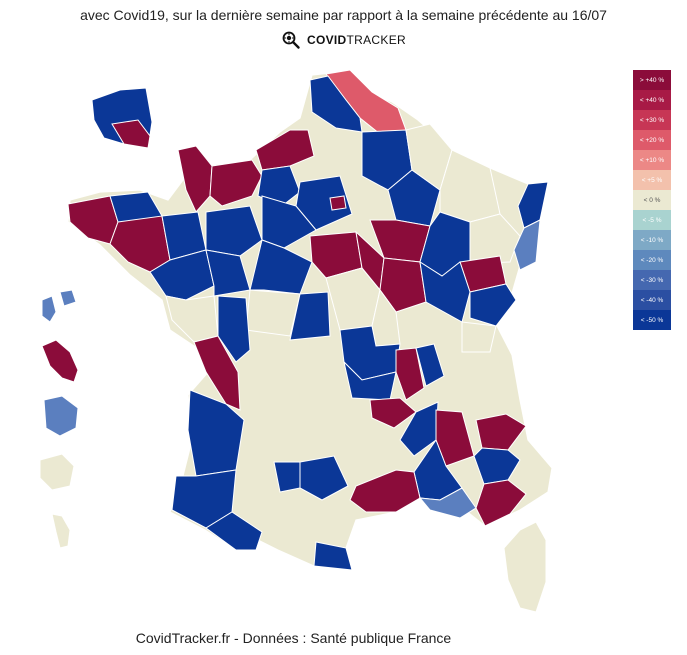 The width and height of the screenshot is (687, 655). Describe the element at coordinates (410, 374) in the screenshot. I see `dept-loire` at that location.